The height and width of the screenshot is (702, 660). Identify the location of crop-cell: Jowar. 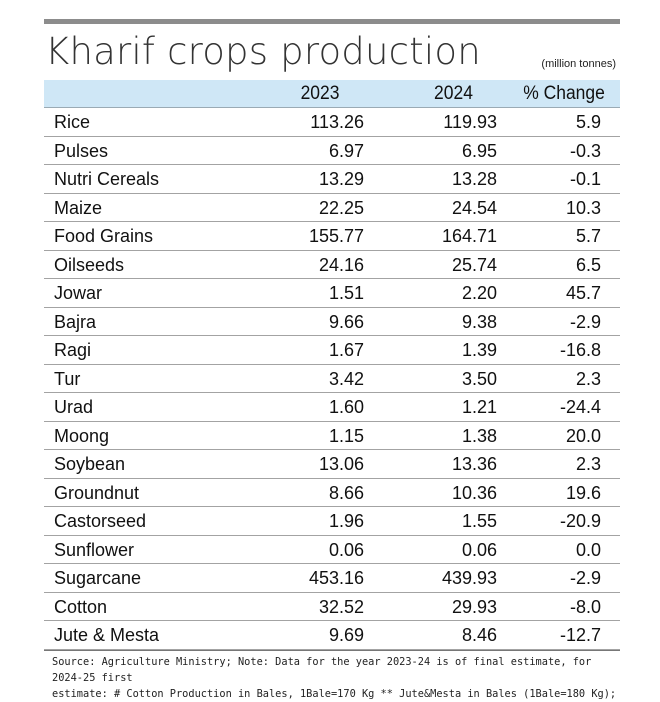
(78, 293).